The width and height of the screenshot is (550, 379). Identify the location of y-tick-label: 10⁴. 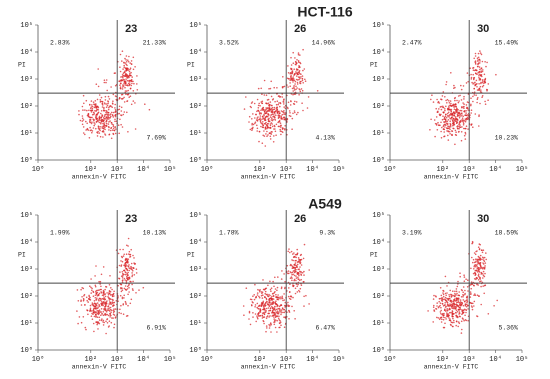
(195, 243).